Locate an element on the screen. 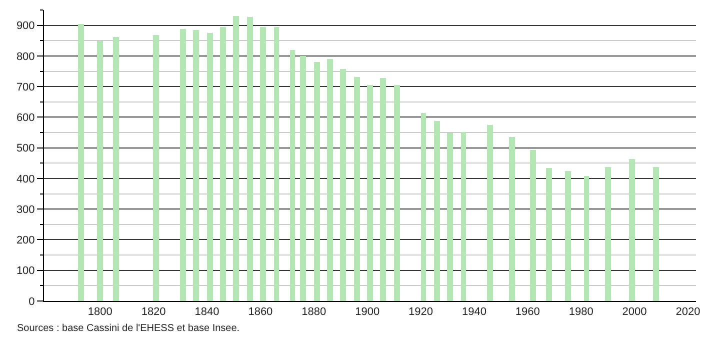 The width and height of the screenshot is (710, 340). x-tick-label: 1920 is located at coordinates (421, 312).